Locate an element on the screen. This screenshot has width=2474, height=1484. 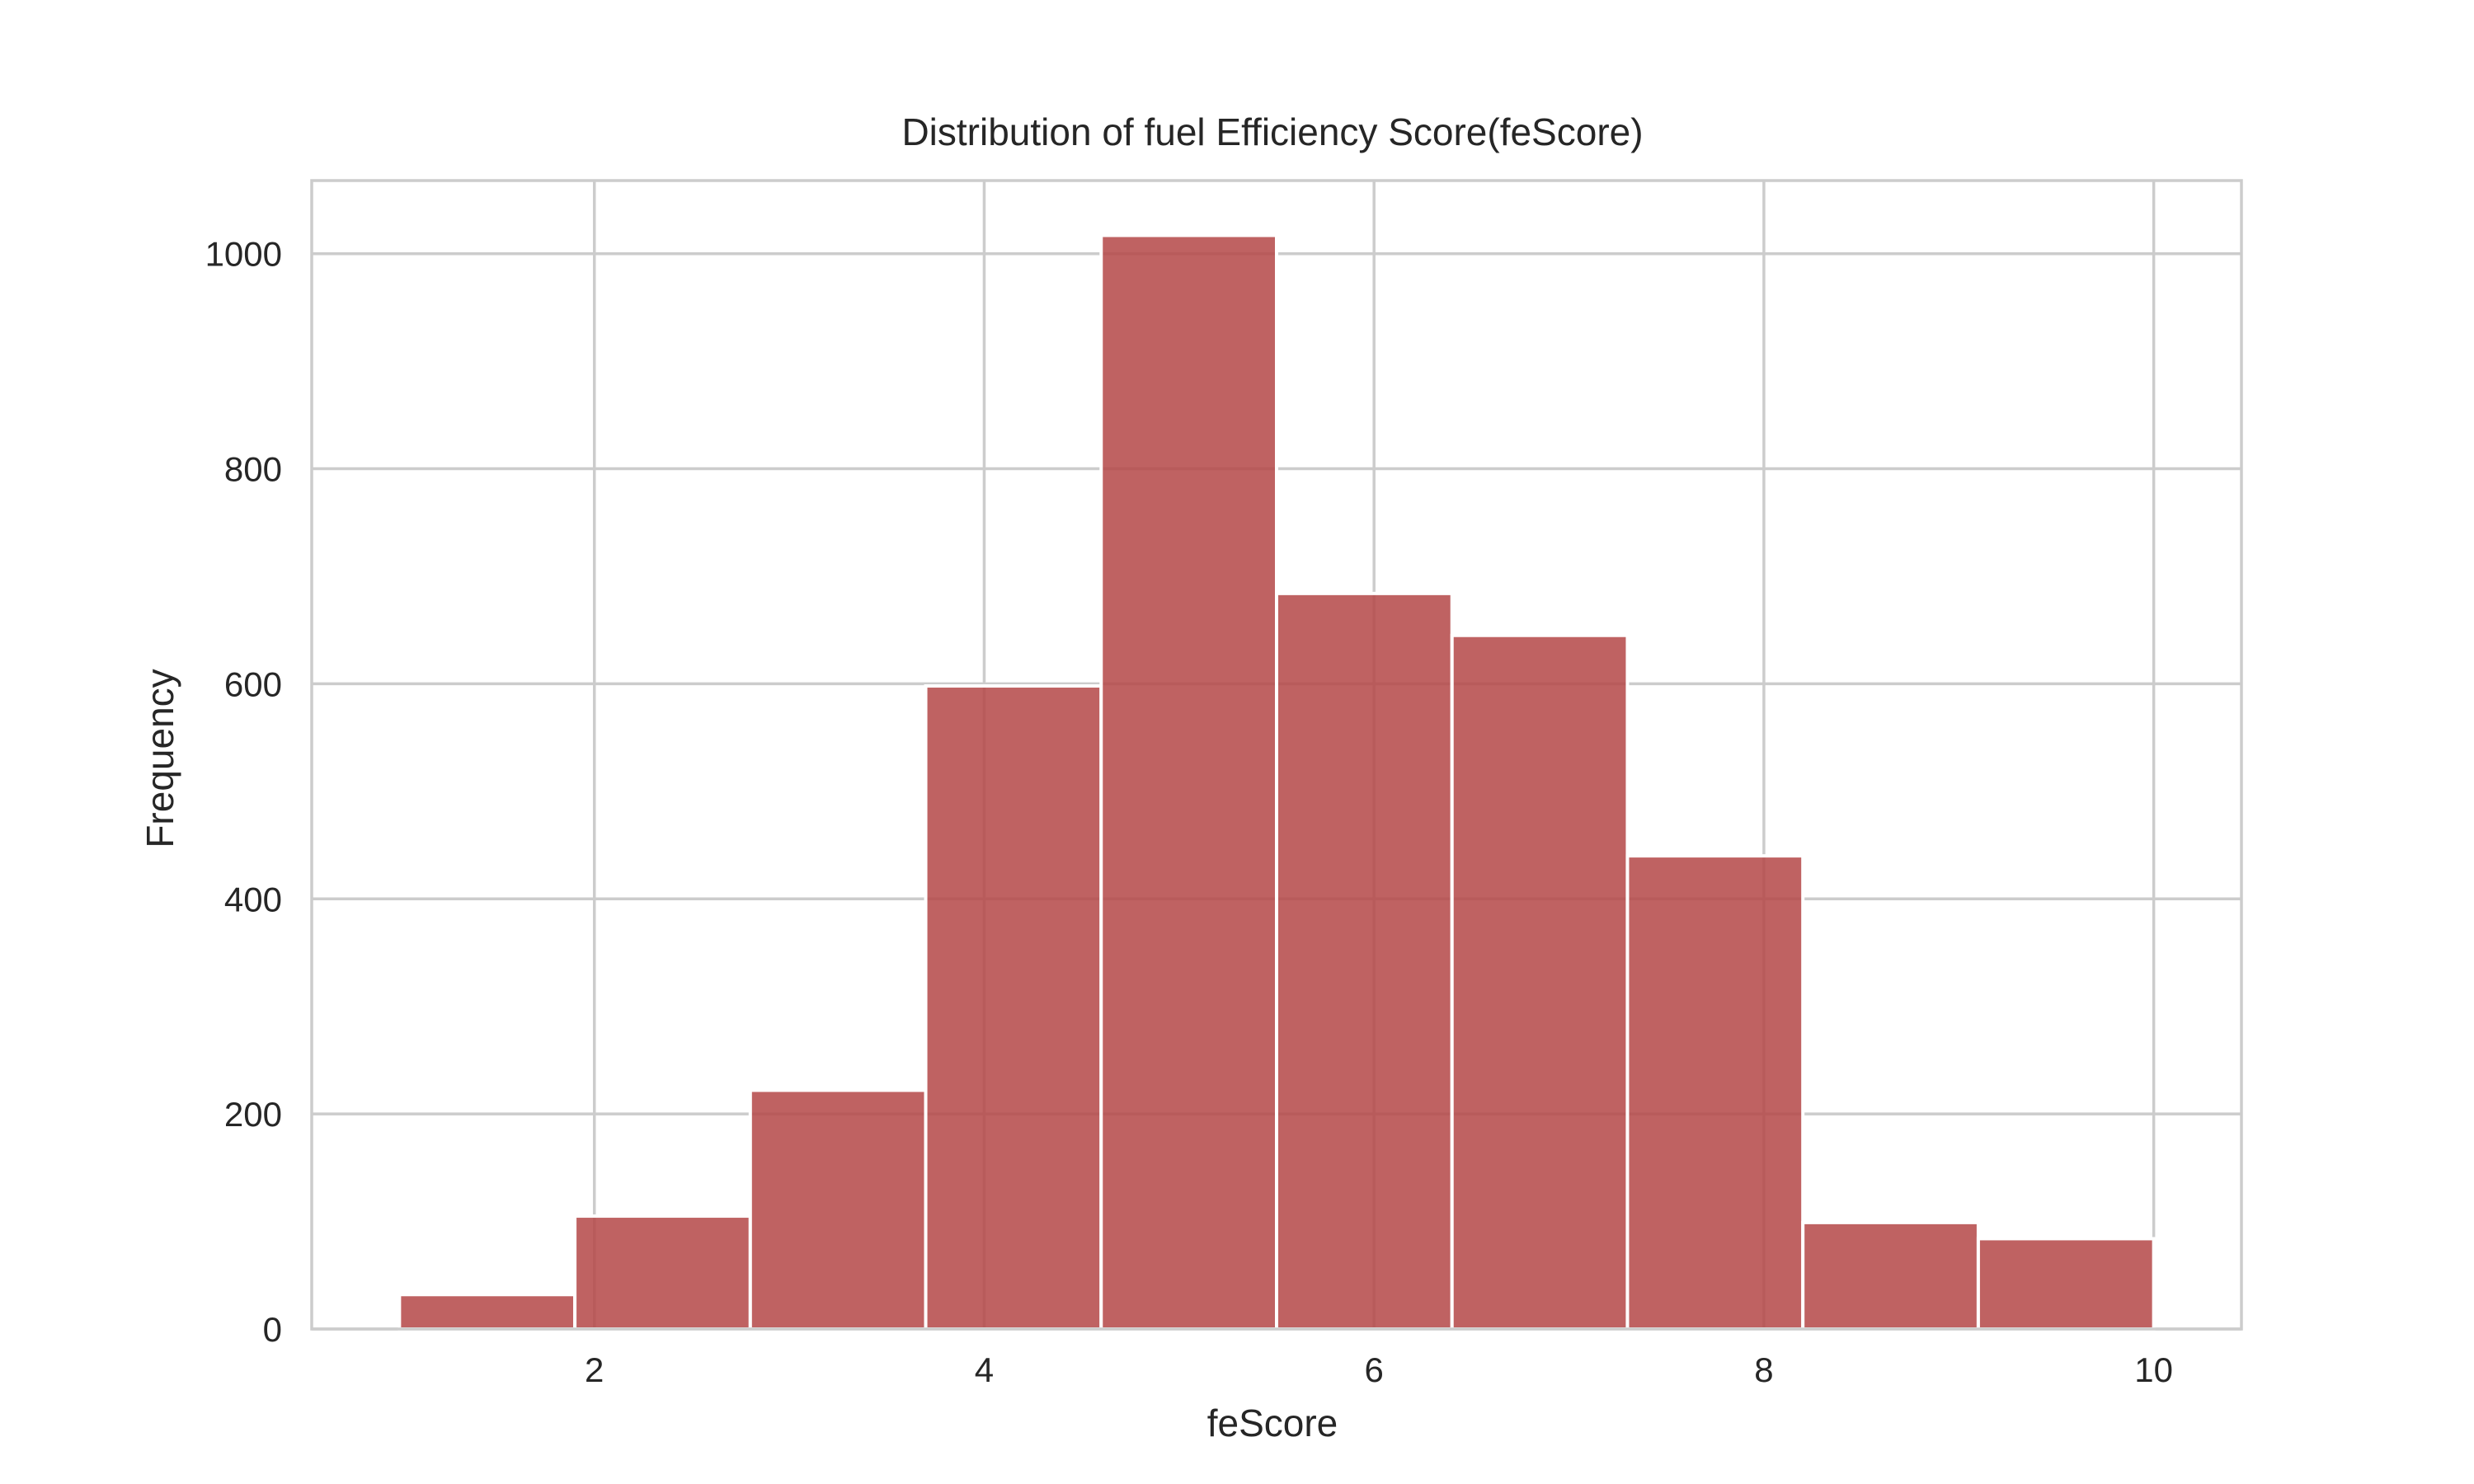
x-tick-labels: 2 4 6 8 10 is located at coordinates (1379, 1369).